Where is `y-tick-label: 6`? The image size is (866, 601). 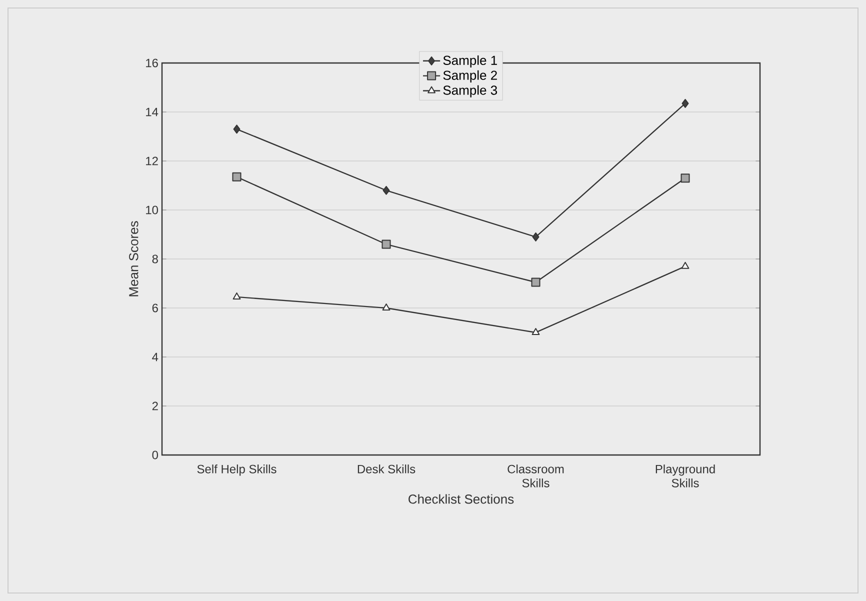
y-tick-label: 6 is located at coordinates (155, 308).